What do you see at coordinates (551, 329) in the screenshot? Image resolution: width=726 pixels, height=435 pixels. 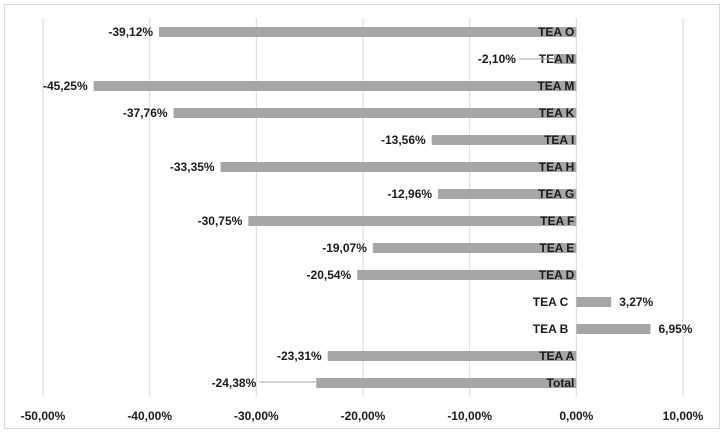 I see `category-label: TEA B` at bounding box center [551, 329].